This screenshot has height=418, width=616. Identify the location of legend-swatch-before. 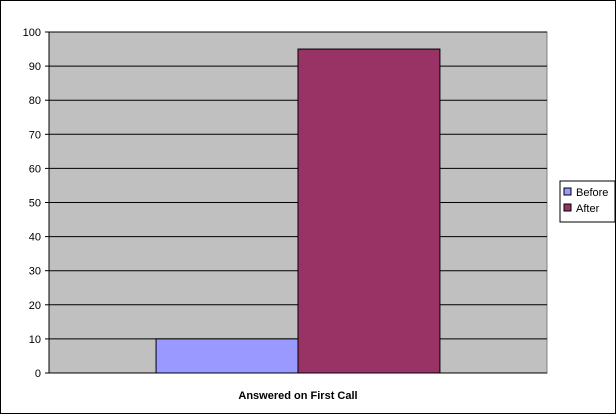
(567, 191).